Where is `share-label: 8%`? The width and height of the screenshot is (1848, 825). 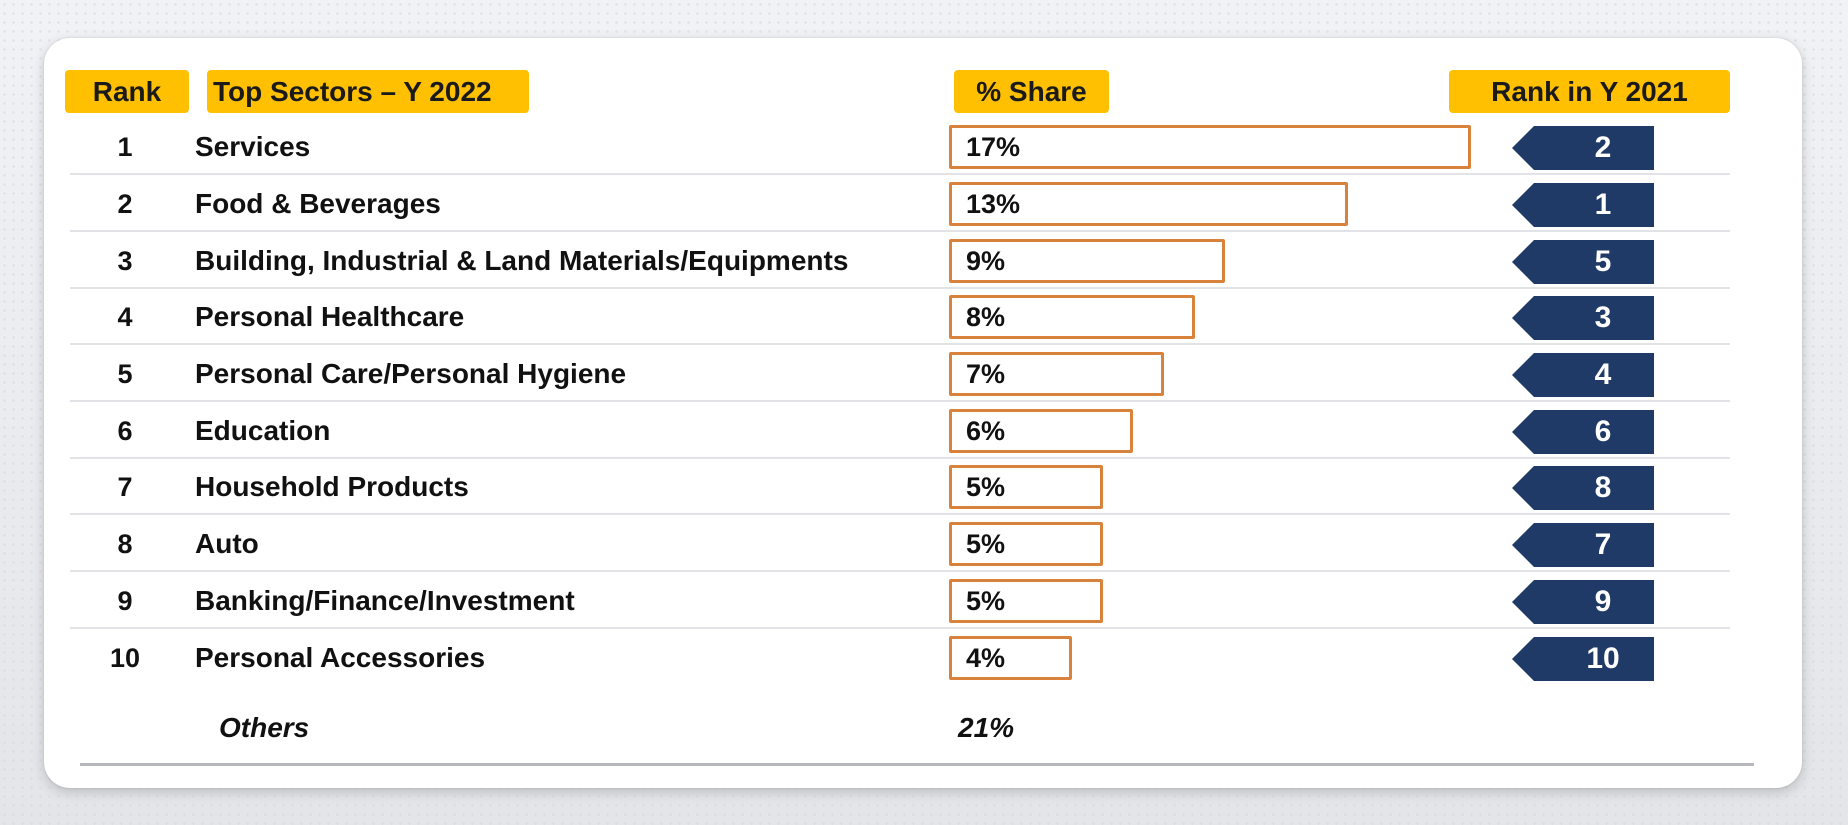
share-label: 8% is located at coordinates (986, 317).